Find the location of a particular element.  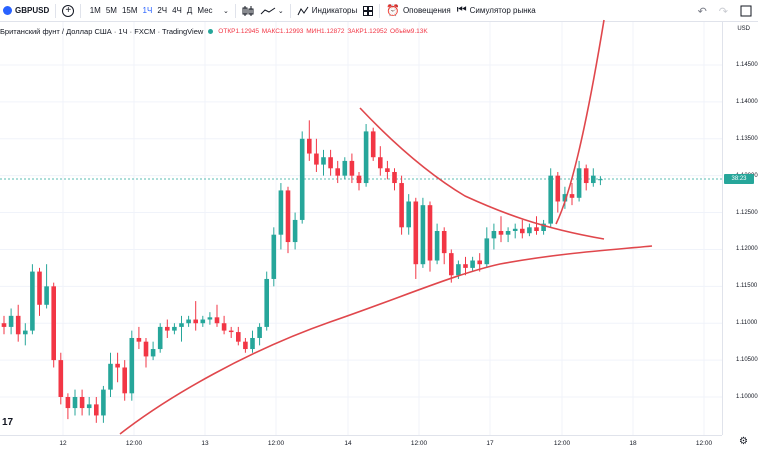

high-value: МАКС1.12993 is located at coordinates (282, 31).